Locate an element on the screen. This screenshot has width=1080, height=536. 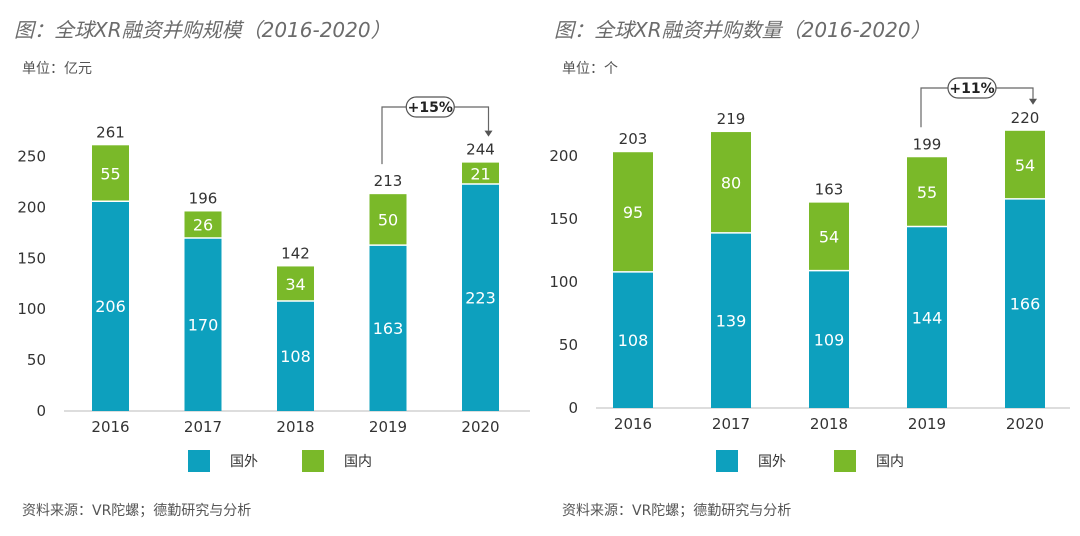
bar-value-label: 166 is located at coordinates (1025, 303).